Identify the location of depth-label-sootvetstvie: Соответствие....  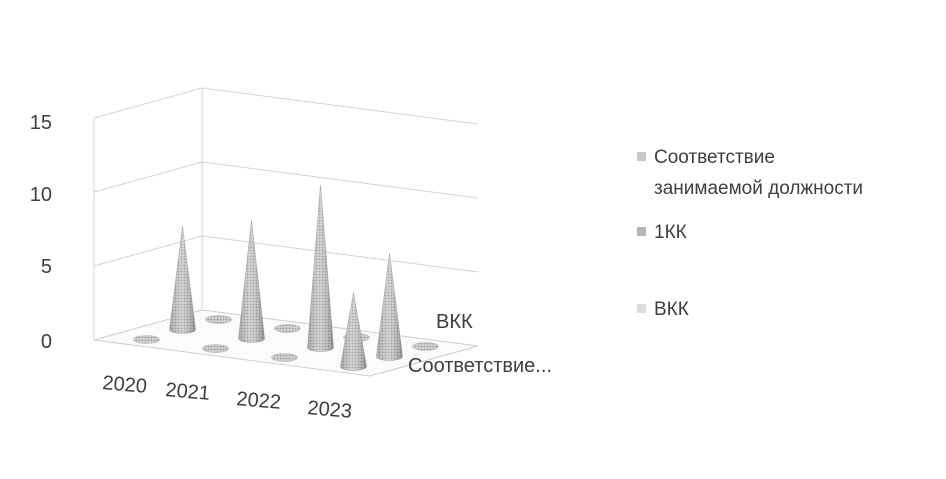
(480, 366).